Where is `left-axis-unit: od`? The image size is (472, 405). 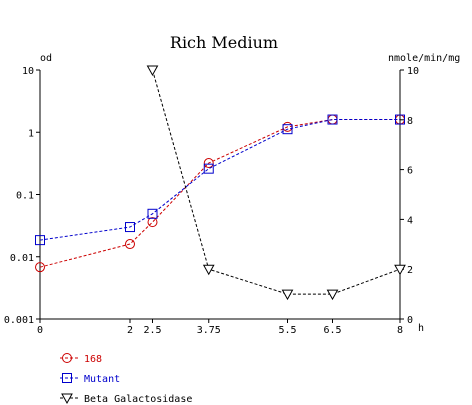 left-axis-unit: od is located at coordinates (46, 58).